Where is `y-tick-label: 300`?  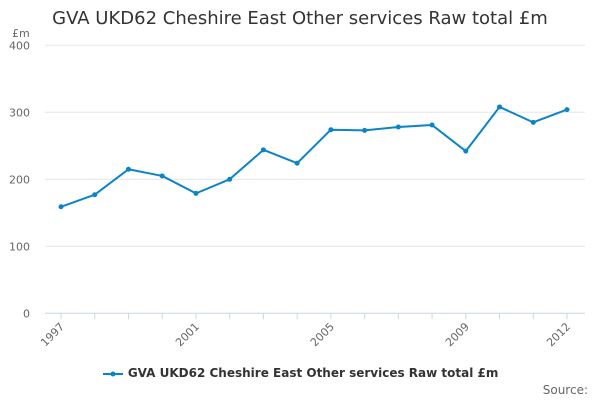
y-tick-label: 300 is located at coordinates (19, 112).